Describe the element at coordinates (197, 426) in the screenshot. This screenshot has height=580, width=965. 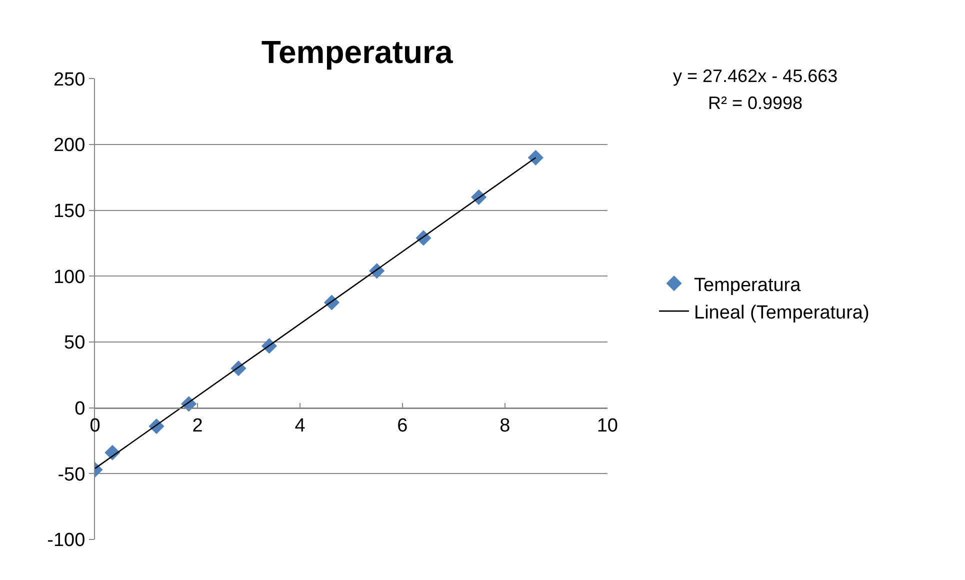
I see `x-tick-label: 2` at that location.